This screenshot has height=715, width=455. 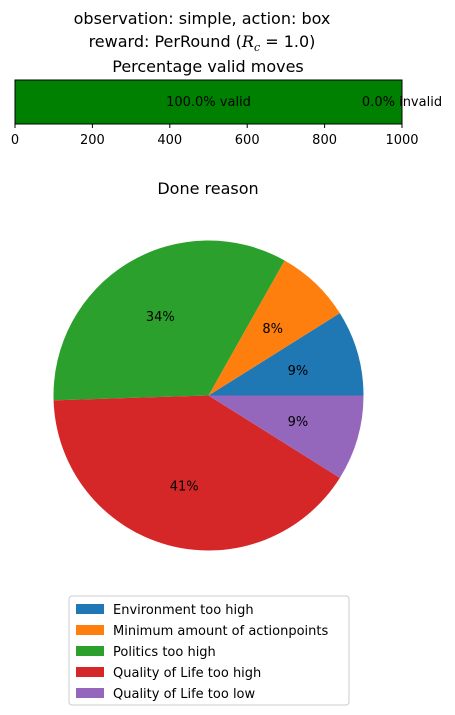 I want to click on legend-entry: Politics too high, so click(x=164, y=652).